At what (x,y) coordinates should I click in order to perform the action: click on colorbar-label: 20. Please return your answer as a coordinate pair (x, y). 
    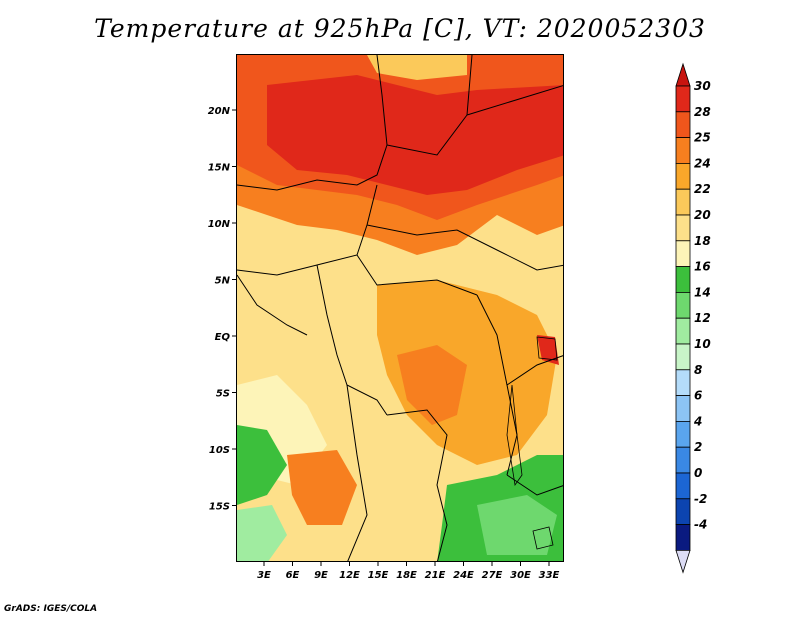
    Looking at the image, I should click on (702, 215).